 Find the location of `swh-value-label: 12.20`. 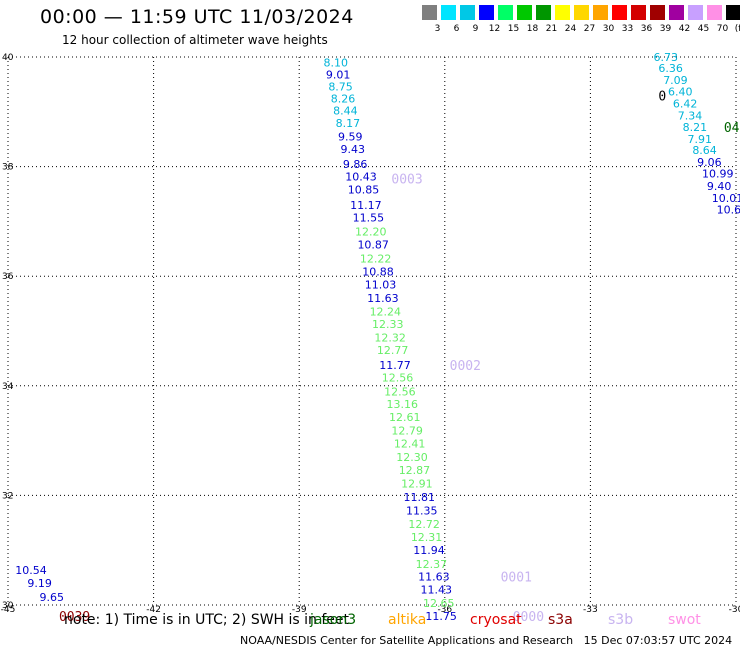

swh-value-label: 12.20 is located at coordinates (371, 231).